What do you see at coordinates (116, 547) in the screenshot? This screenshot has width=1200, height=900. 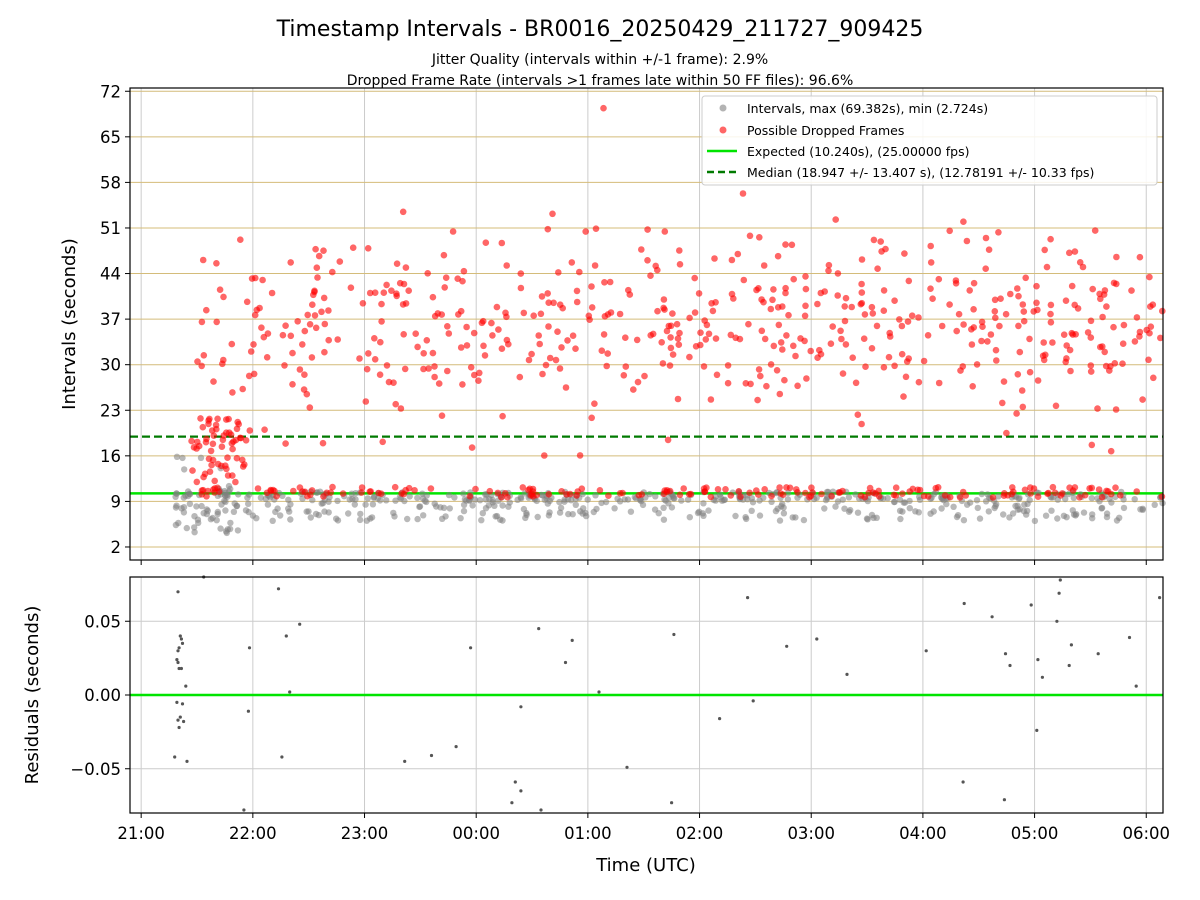 I see `intervals-y-tick-label: 2` at bounding box center [116, 547].